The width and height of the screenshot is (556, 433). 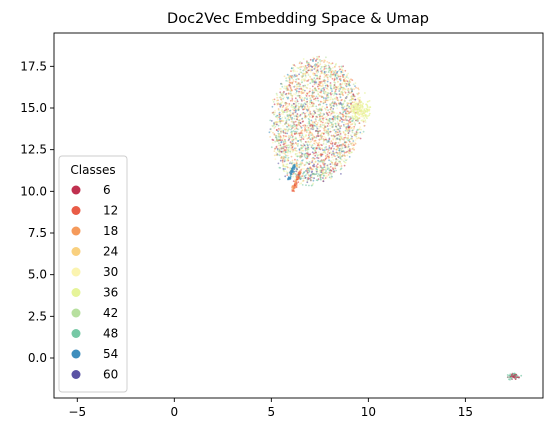 What do you see at coordinates (110, 272) in the screenshot?
I see `legend-label: 30` at bounding box center [110, 272].